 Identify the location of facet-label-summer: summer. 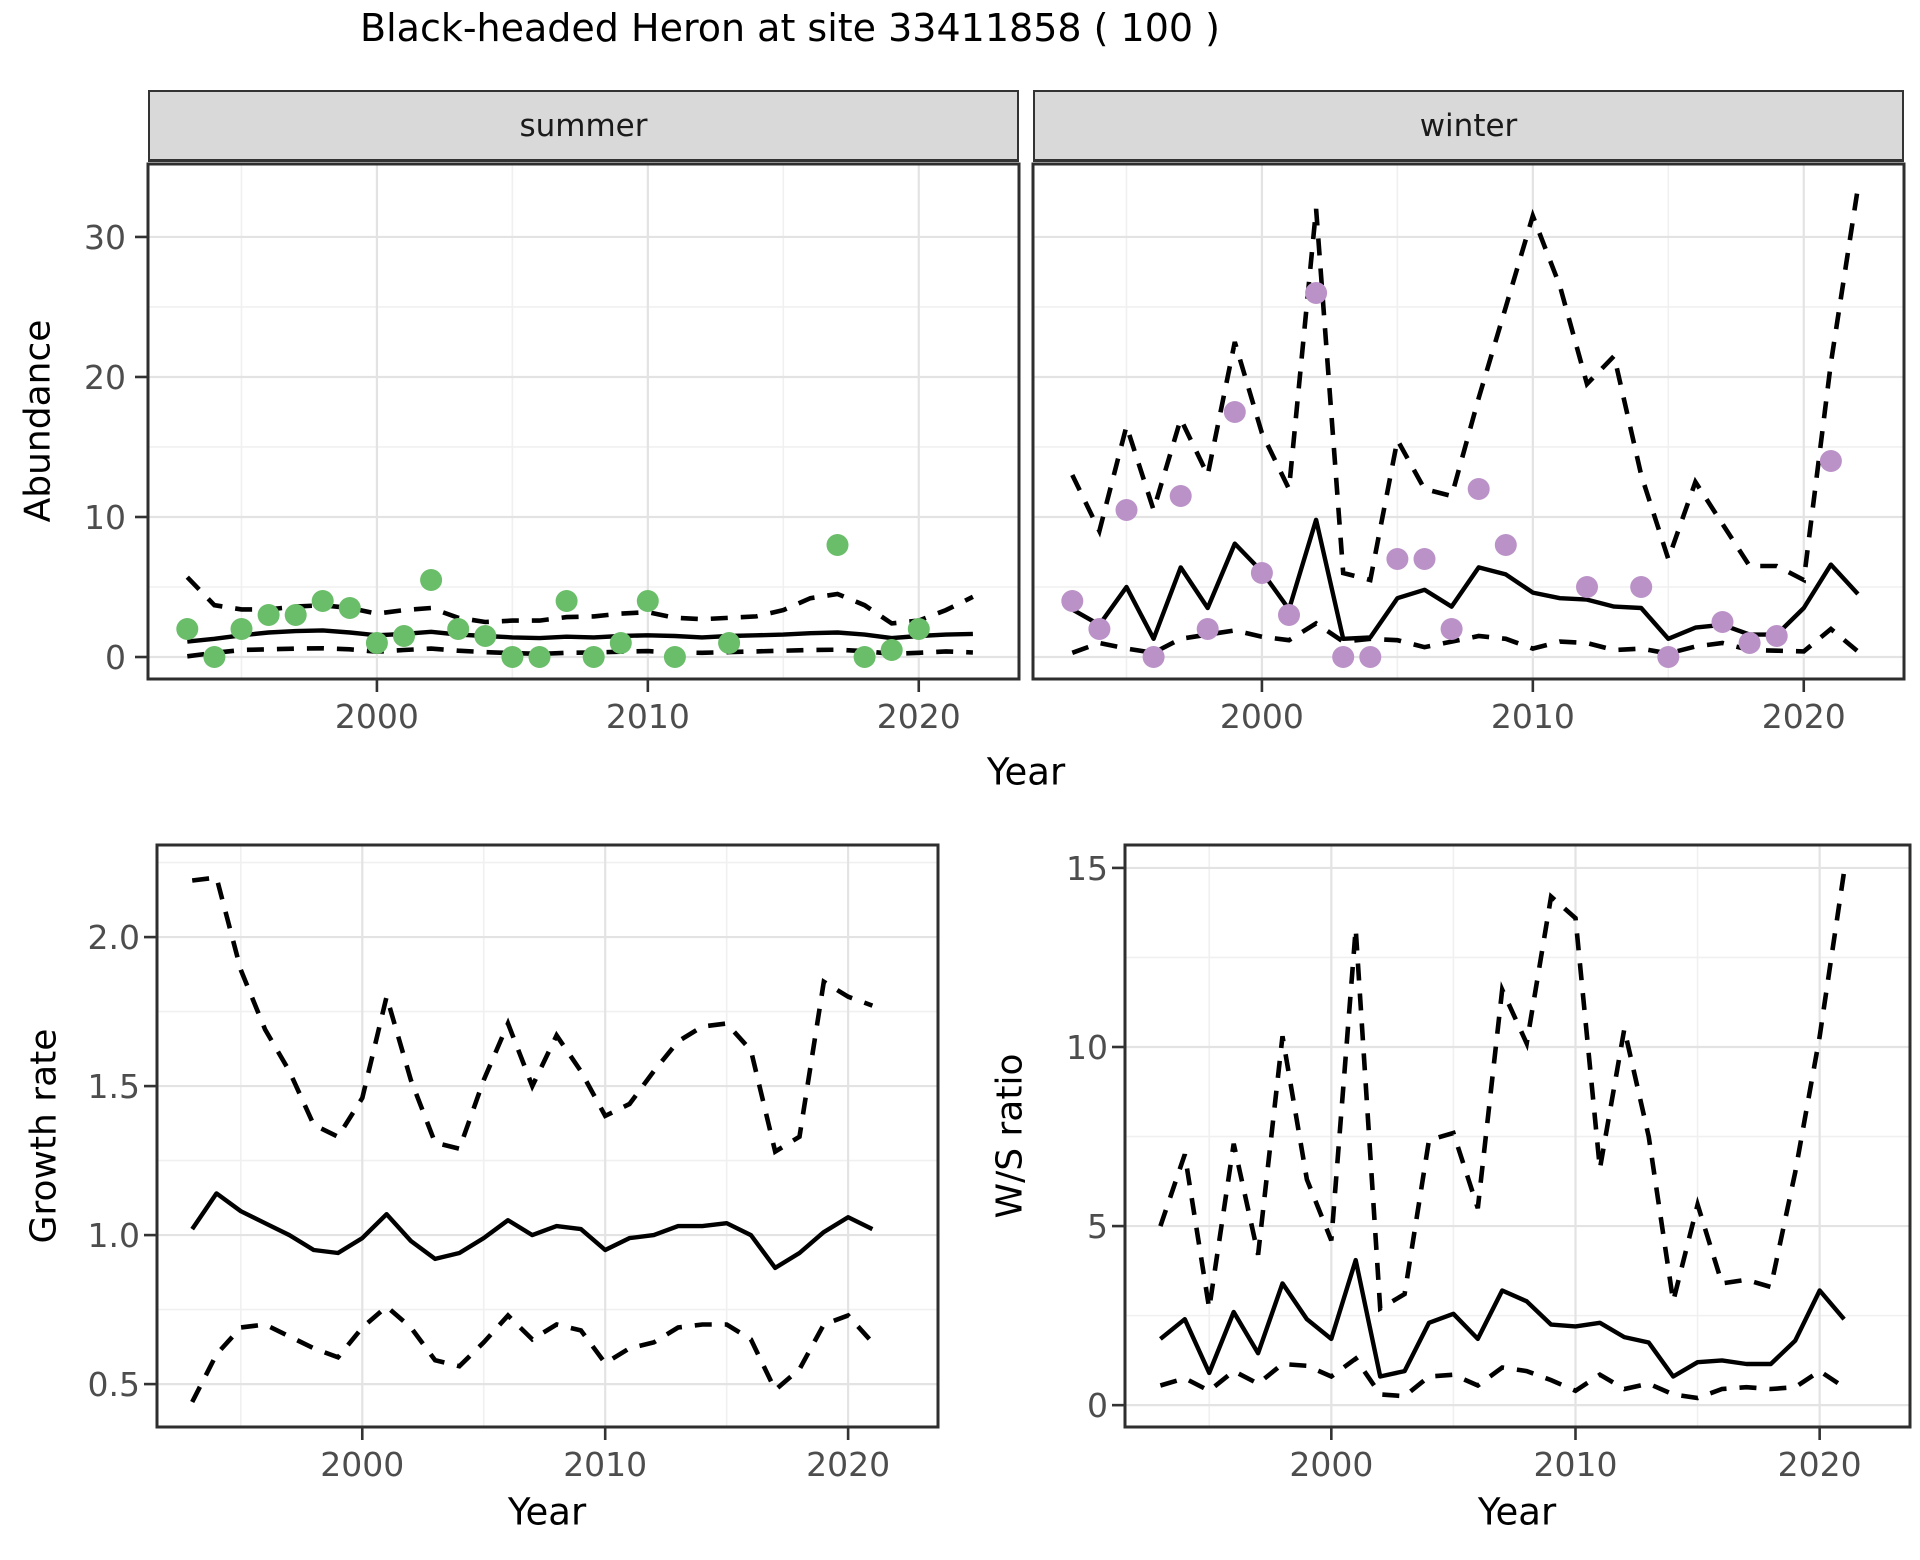
(583, 125).